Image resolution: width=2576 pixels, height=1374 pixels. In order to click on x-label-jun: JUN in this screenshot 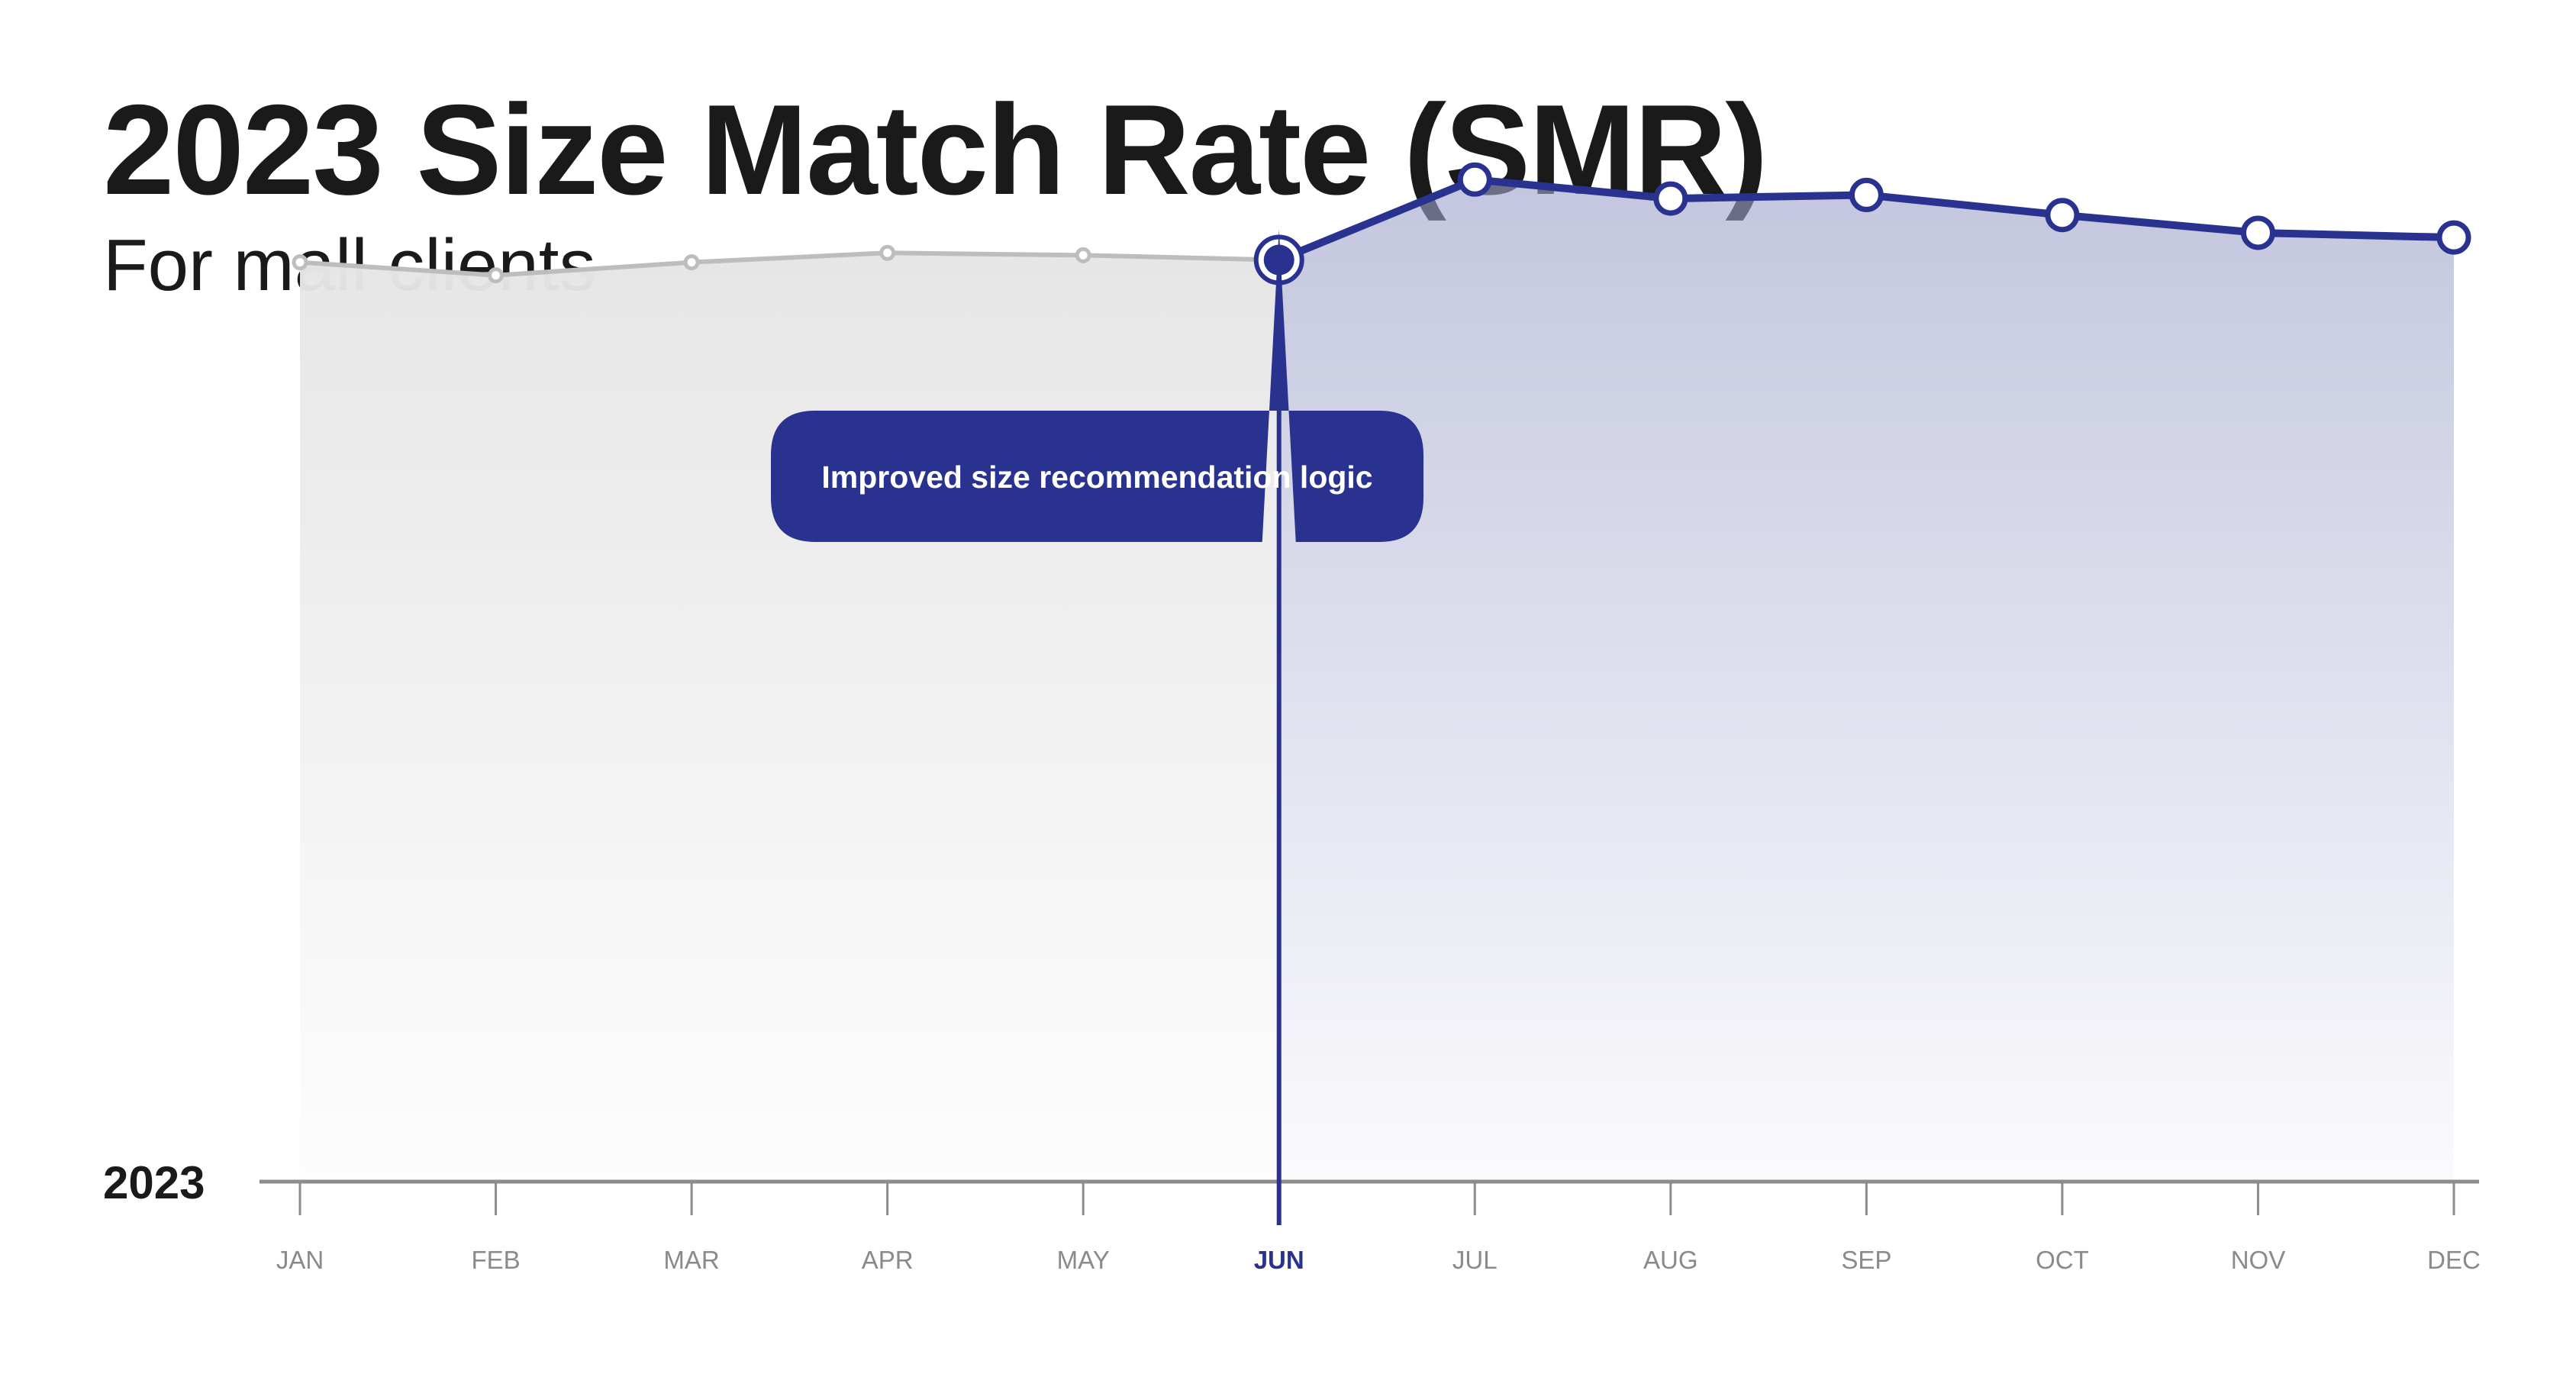, I will do `click(1279, 1260)`.